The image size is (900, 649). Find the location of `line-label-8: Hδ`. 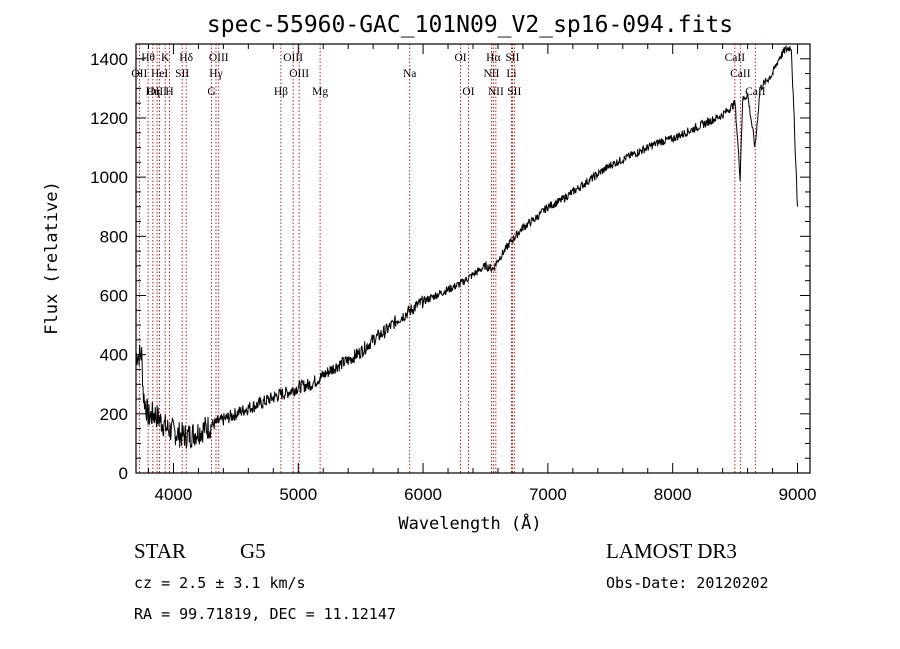

line-label-8: Hδ is located at coordinates (186, 58).